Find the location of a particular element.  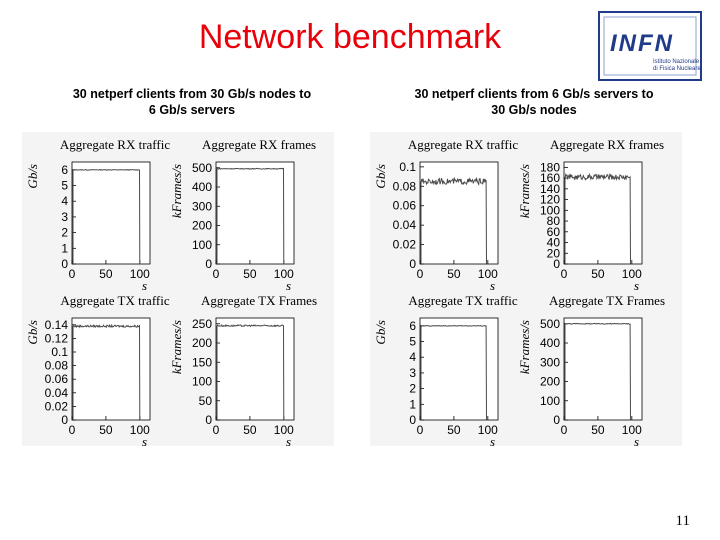

y-tick-label: 0.08 is located at coordinates (405, 186).